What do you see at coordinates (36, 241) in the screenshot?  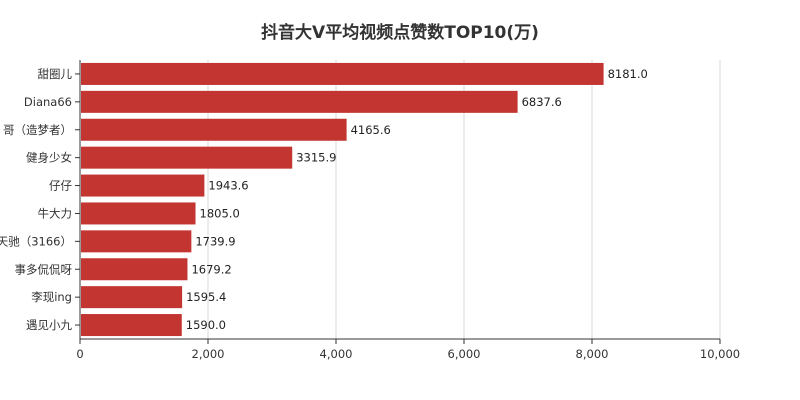 I see `category-label: 天驰（3166）` at bounding box center [36, 241].